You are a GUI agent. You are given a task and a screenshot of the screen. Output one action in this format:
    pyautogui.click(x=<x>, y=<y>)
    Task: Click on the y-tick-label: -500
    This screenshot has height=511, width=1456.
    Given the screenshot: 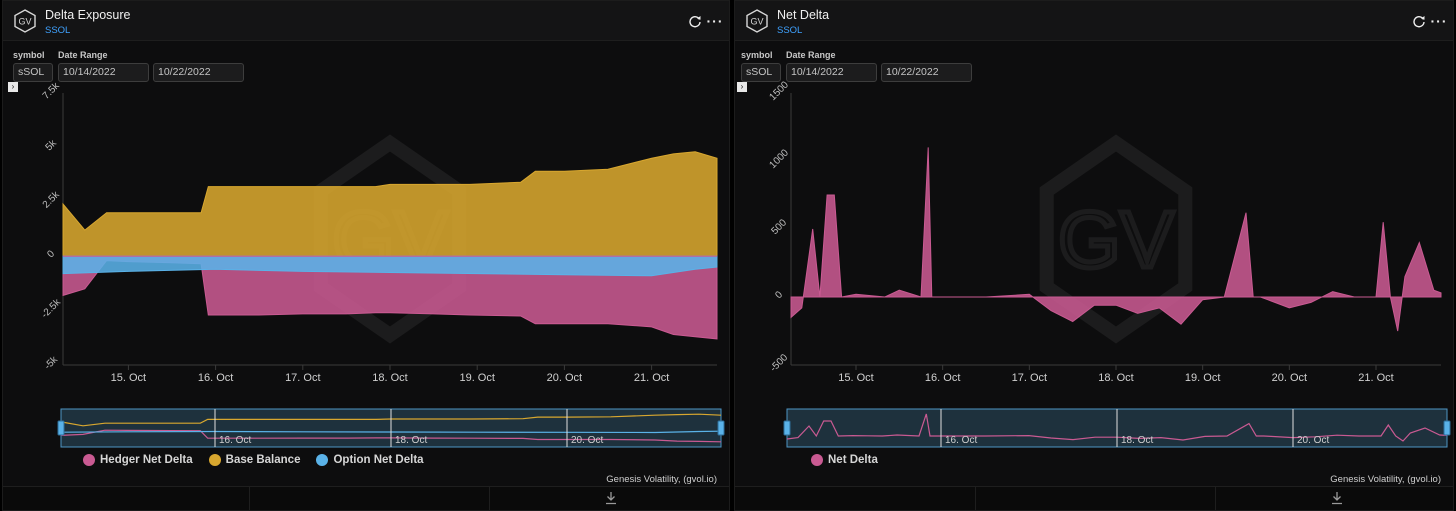 What is the action you would take?
    pyautogui.click(x=779, y=363)
    